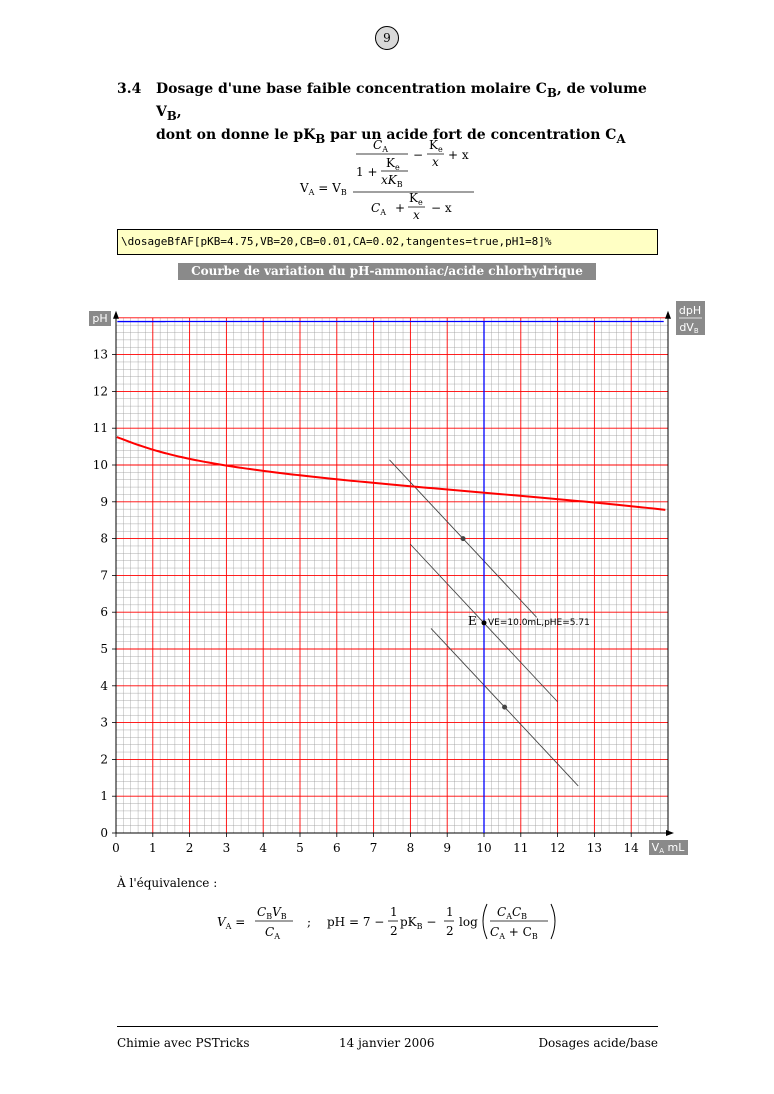 The width and height of the screenshot is (774, 1094). What do you see at coordinates (374, 848) in the screenshot?
I see `x-tick-label: 7` at bounding box center [374, 848].